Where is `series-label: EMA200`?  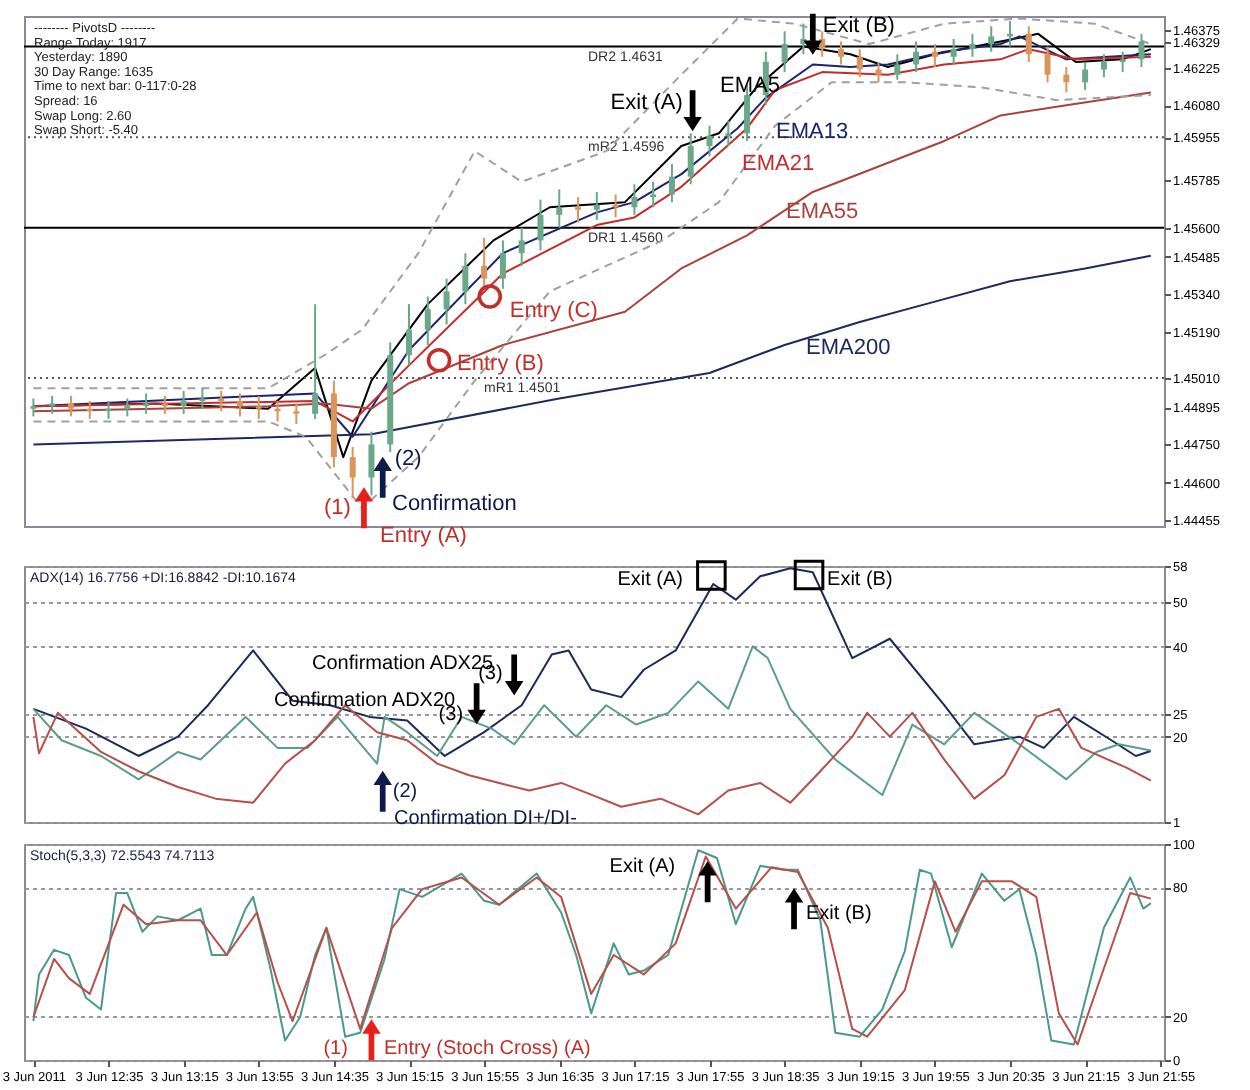
series-label: EMA200 is located at coordinates (848, 348).